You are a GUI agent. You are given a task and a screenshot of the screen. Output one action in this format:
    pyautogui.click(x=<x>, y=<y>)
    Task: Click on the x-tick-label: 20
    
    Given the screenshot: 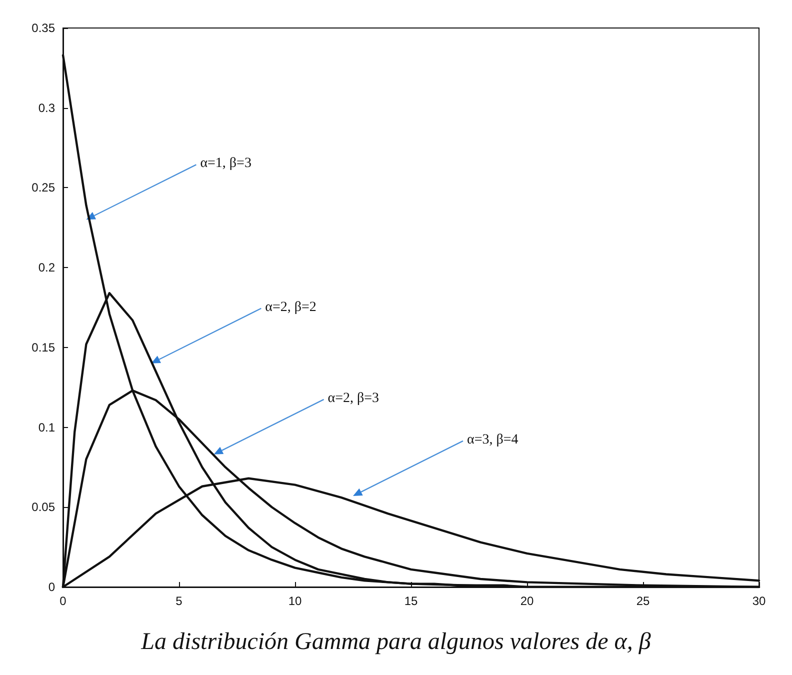 What is the action you would take?
    pyautogui.click(x=527, y=601)
    